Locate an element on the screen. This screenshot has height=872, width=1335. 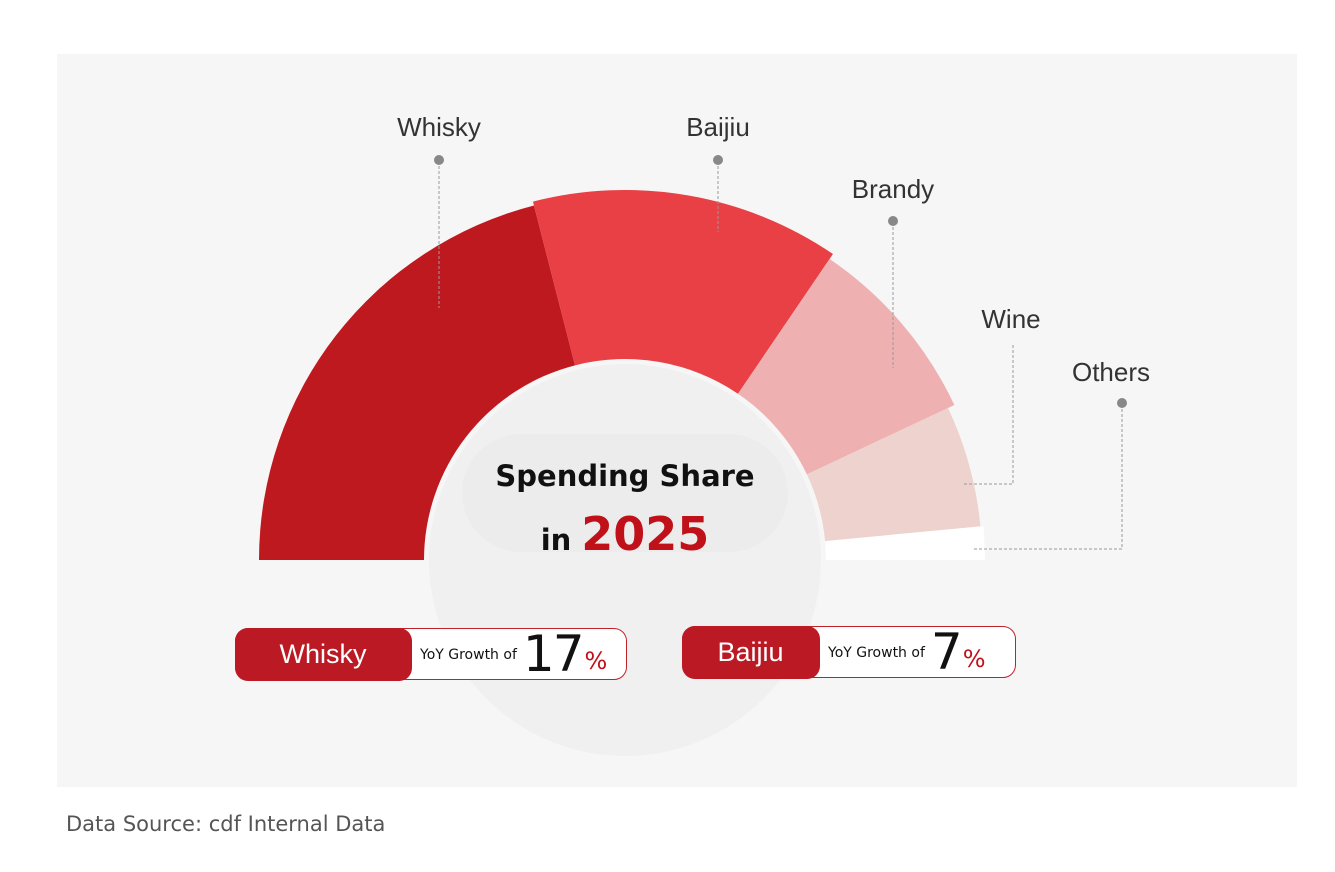
segment-wine is located at coordinates (893, 474).